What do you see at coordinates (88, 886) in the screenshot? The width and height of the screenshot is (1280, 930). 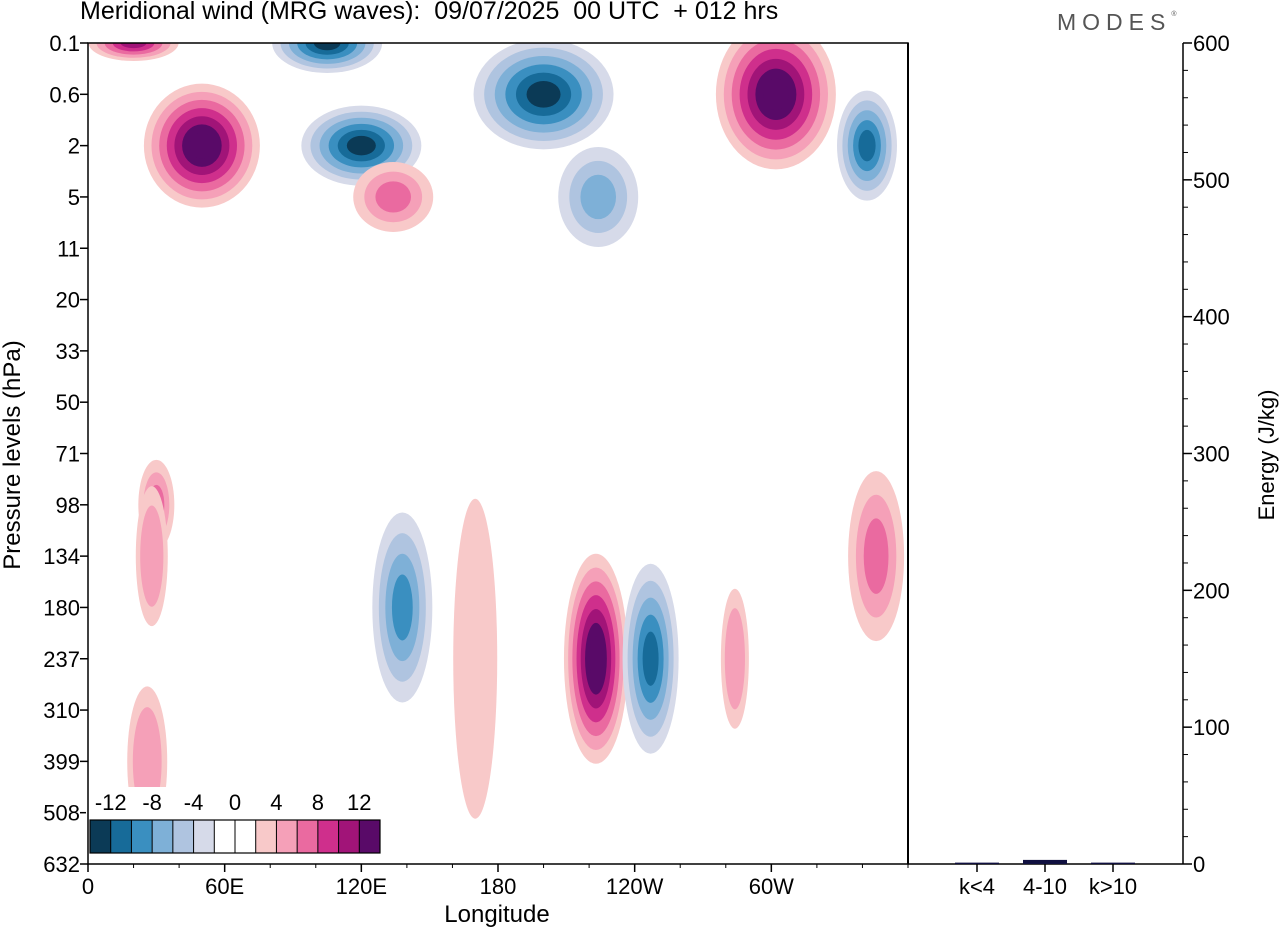 I see `x-tick-label: 0` at bounding box center [88, 886].